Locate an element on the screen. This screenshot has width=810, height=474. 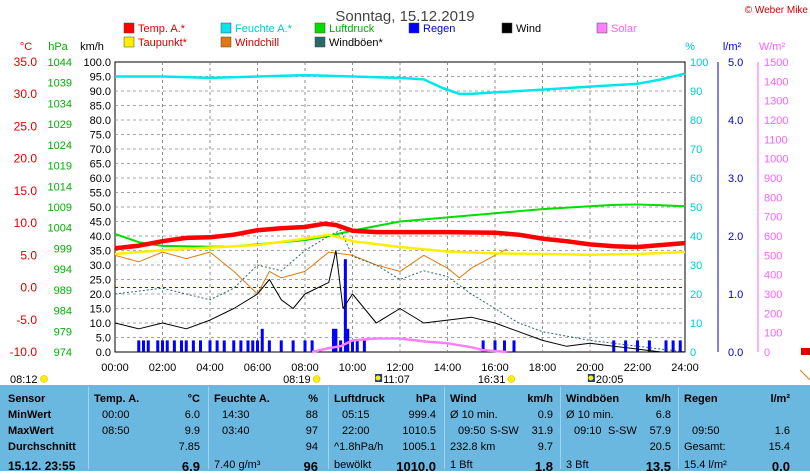
humidity-axis-unit: % is located at coordinates (690, 47).